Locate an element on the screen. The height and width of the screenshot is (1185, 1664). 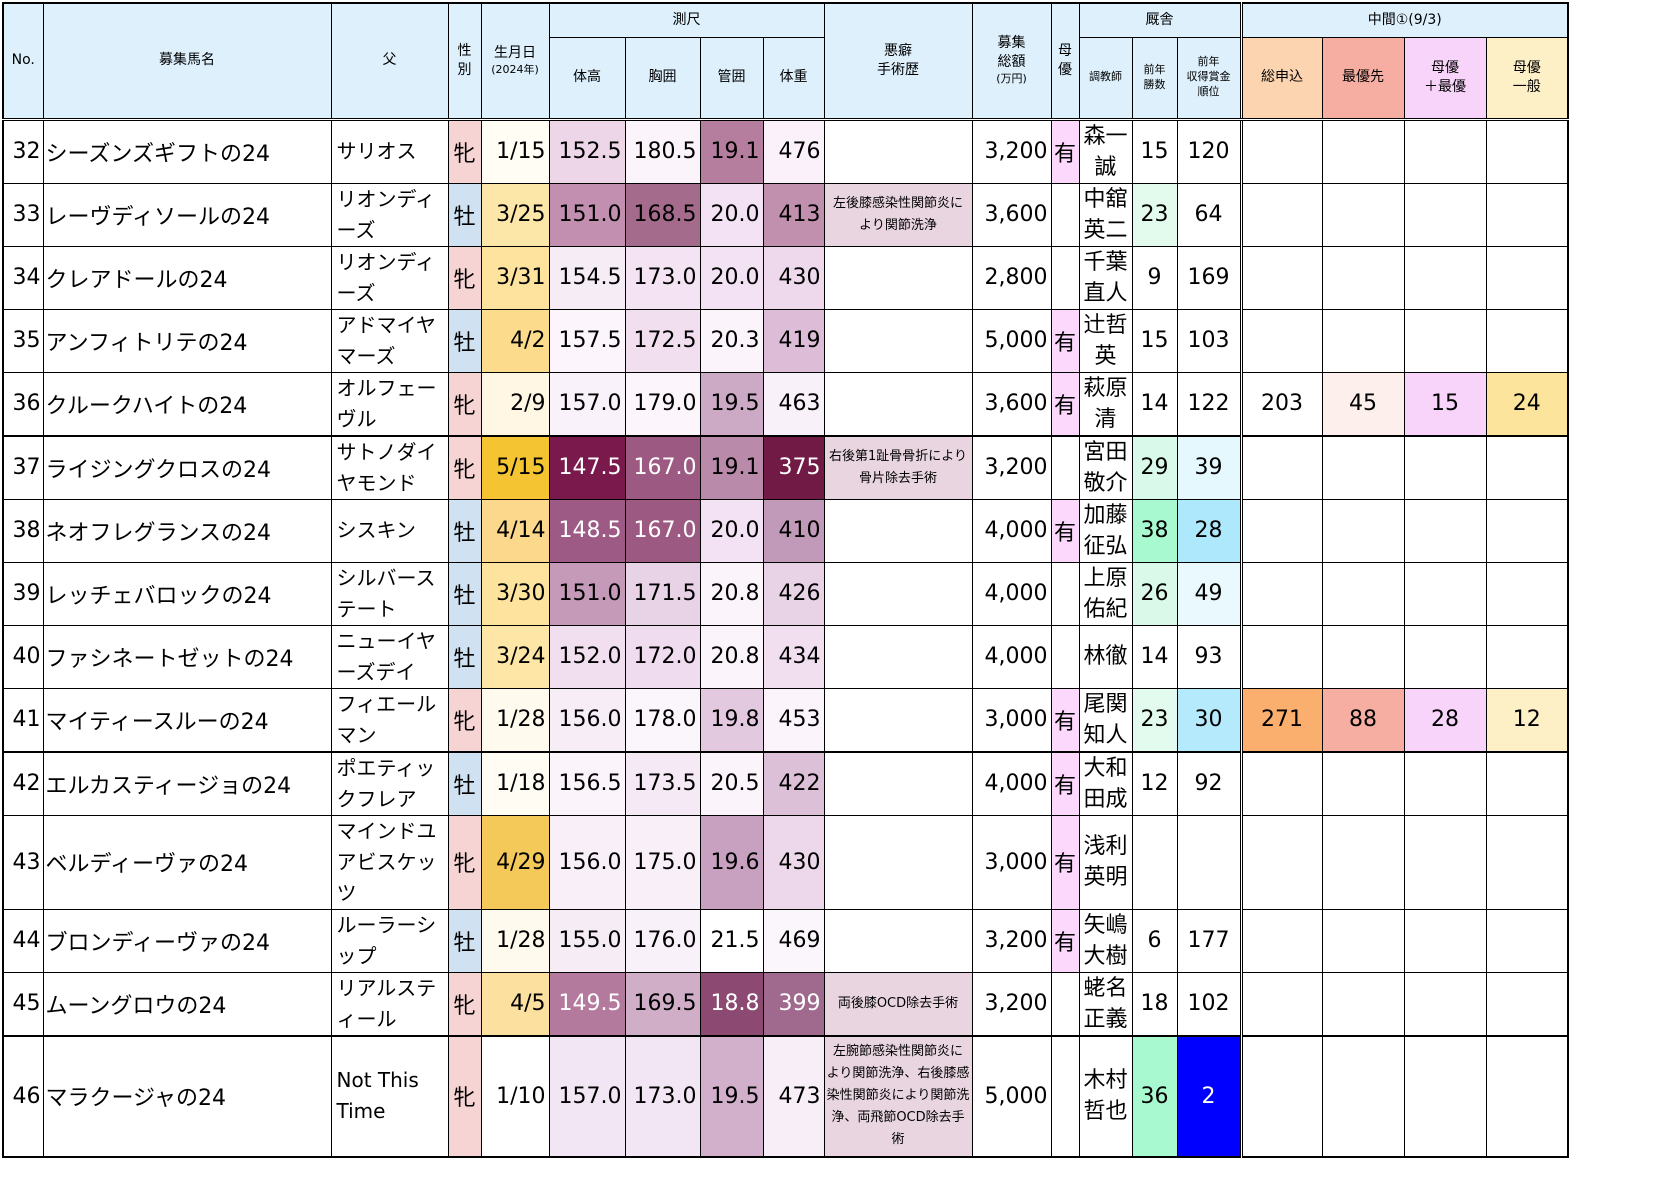
cell-rank: 28 is located at coordinates (1209, 530).